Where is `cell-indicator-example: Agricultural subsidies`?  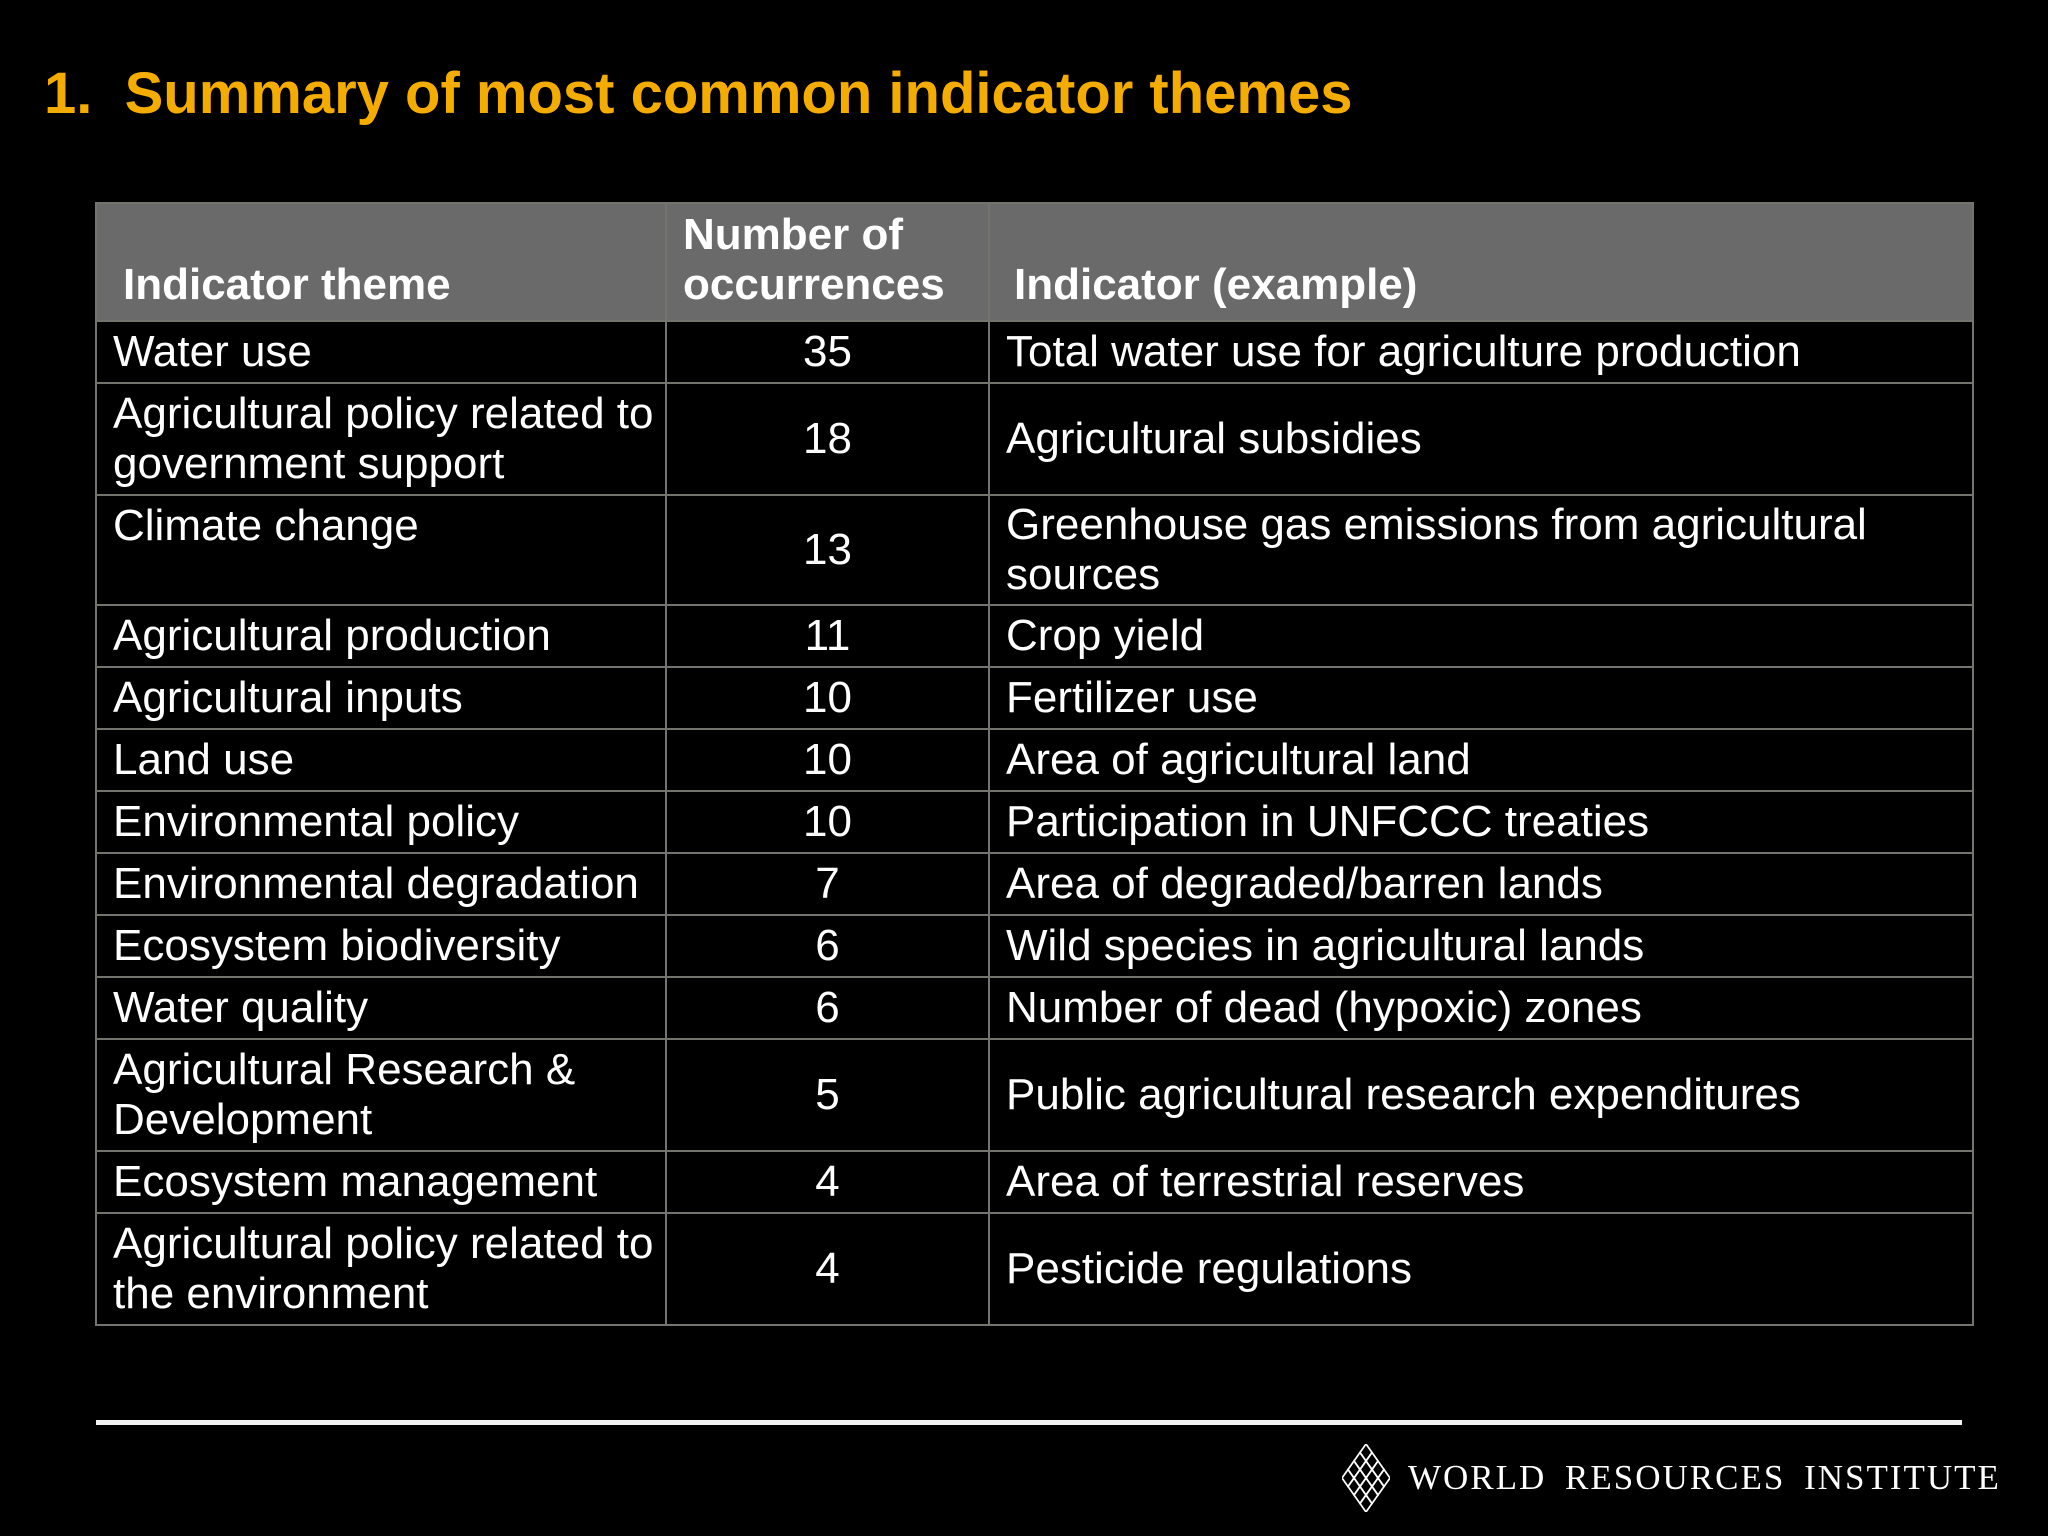 cell-indicator-example: Agricultural subsidies is located at coordinates (1481, 439).